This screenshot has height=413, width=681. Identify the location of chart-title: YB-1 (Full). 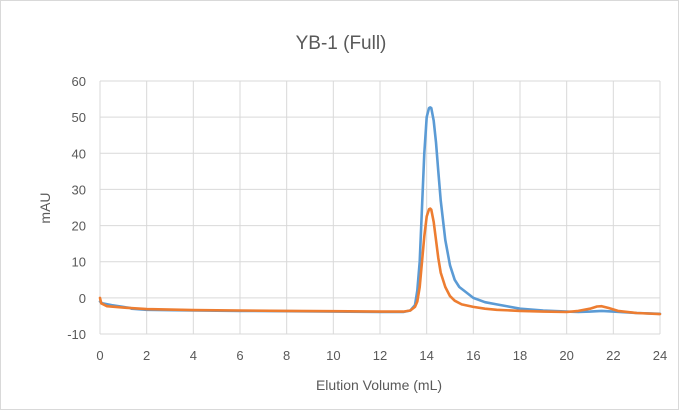
(341, 43).